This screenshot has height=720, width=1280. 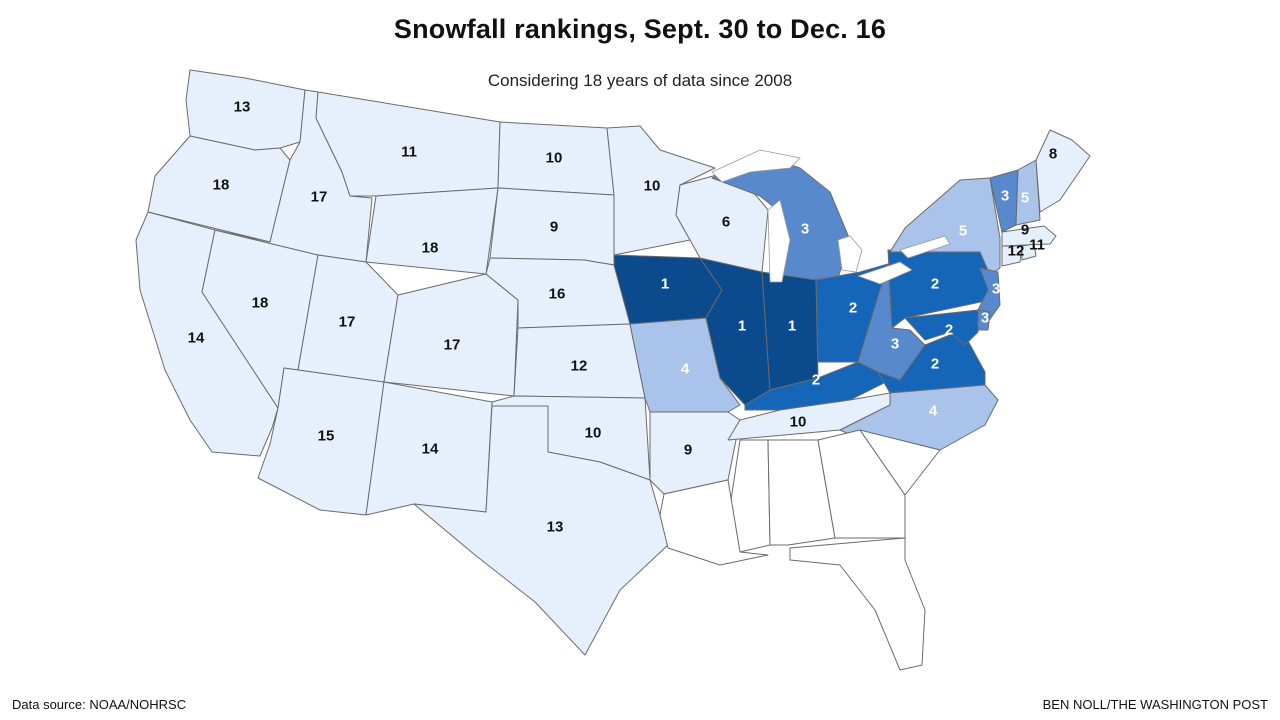 What do you see at coordinates (801, 492) in the screenshot?
I see `state-al` at bounding box center [801, 492].